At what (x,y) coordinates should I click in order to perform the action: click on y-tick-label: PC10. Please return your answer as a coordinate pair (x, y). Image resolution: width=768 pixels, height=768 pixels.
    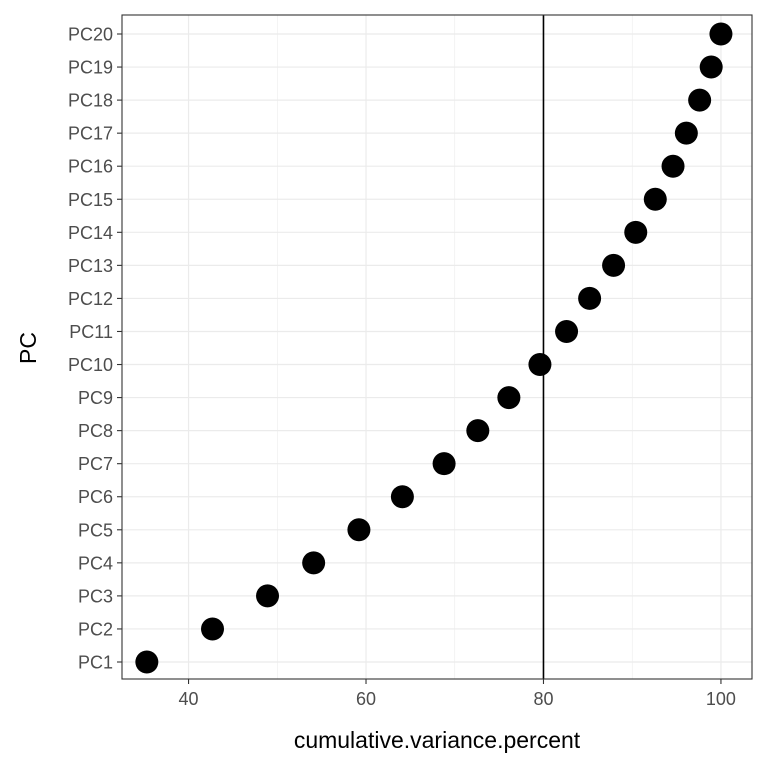
    Looking at the image, I should click on (90, 365).